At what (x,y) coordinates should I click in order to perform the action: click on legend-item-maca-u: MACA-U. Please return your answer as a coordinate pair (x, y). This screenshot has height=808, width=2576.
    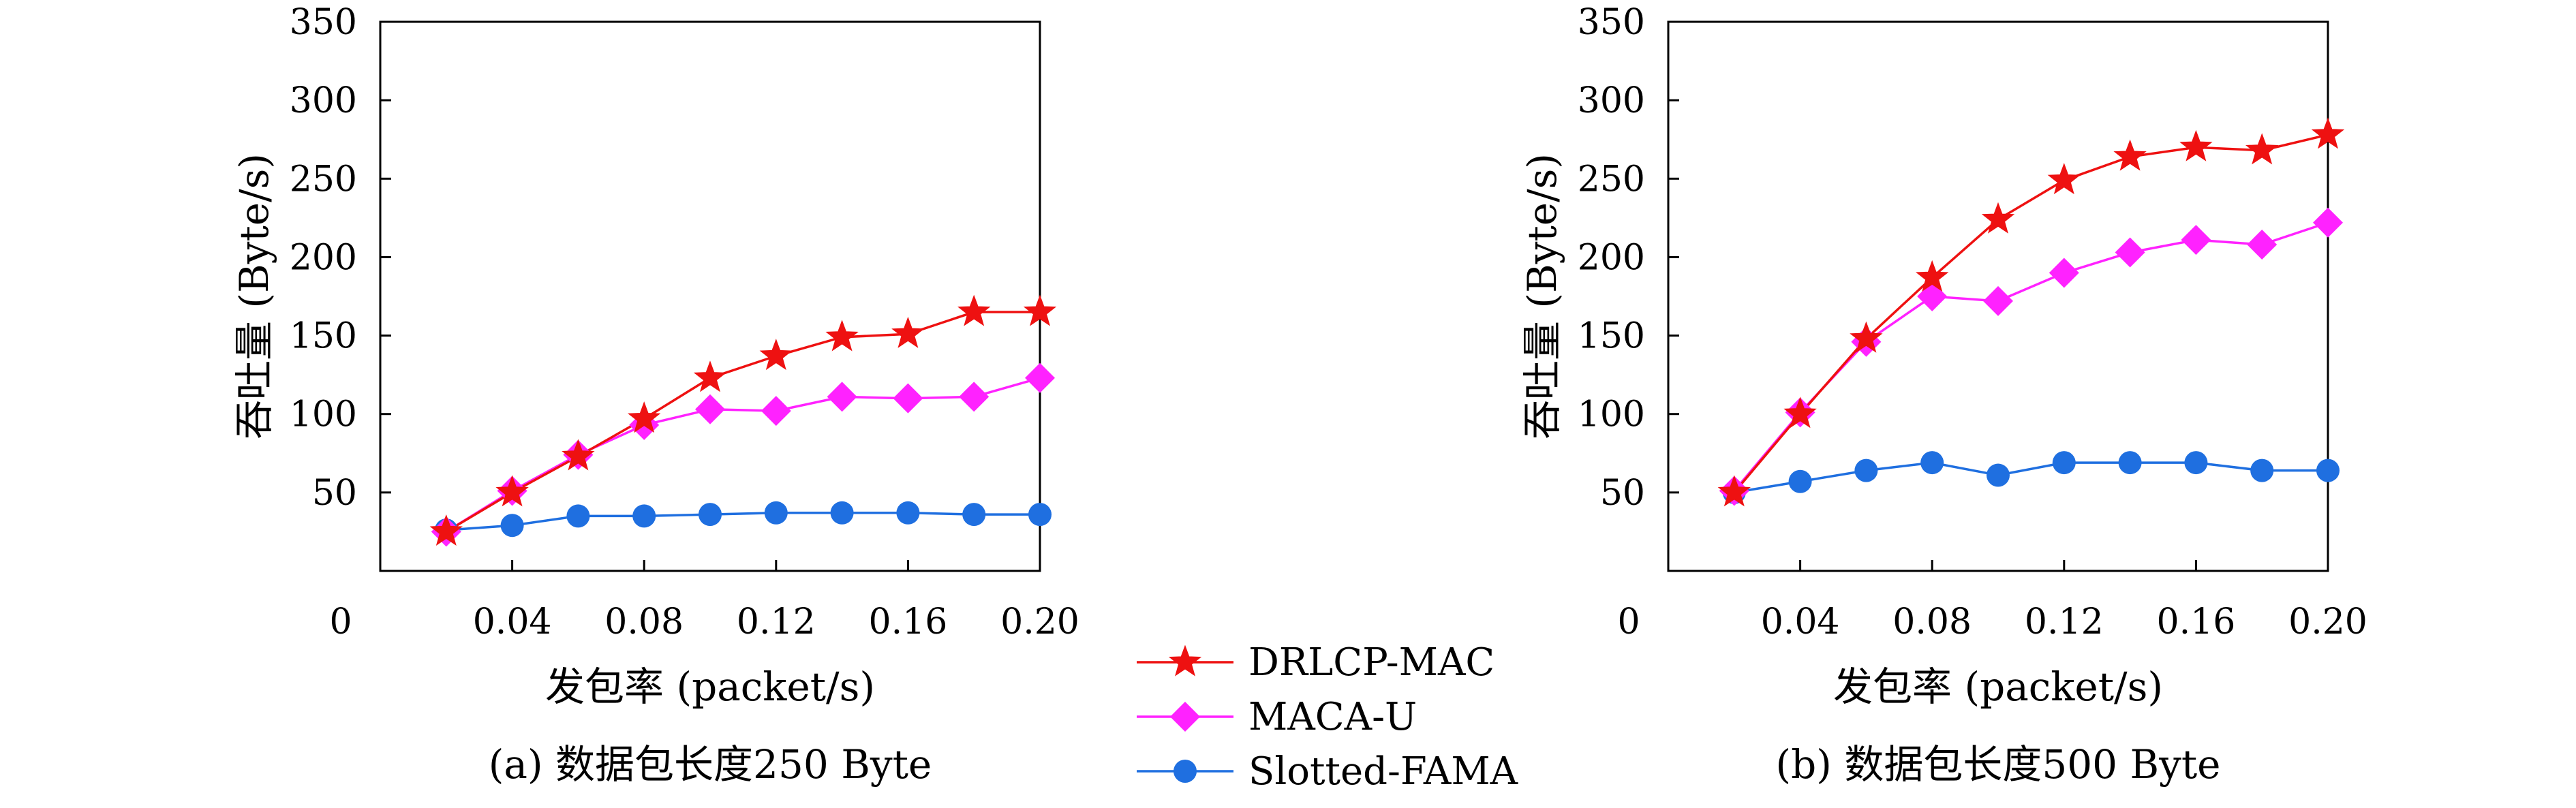
    Looking at the image, I should click on (1277, 717).